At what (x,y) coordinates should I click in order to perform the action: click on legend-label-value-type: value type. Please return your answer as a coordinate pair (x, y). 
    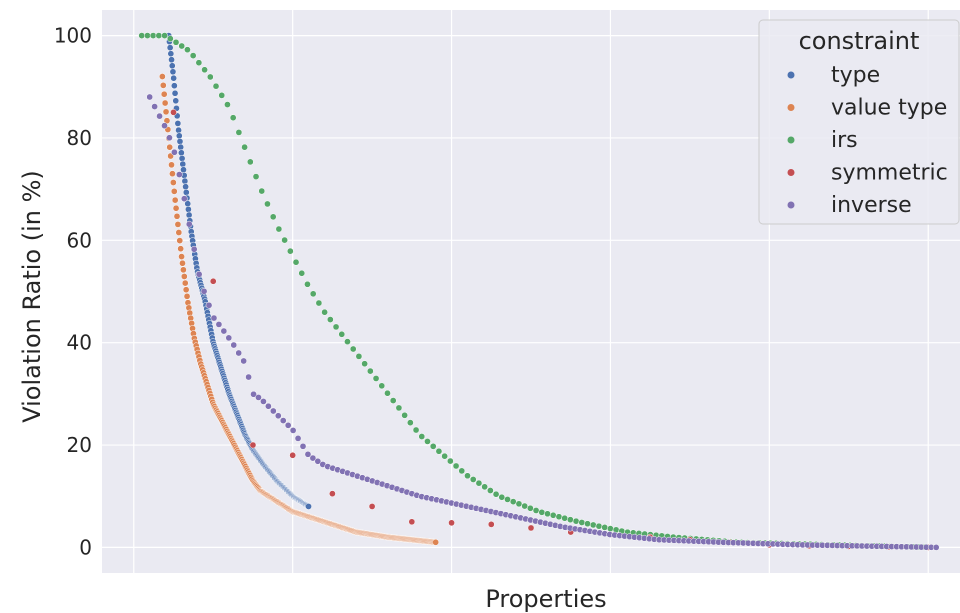
    Looking at the image, I should click on (889, 108).